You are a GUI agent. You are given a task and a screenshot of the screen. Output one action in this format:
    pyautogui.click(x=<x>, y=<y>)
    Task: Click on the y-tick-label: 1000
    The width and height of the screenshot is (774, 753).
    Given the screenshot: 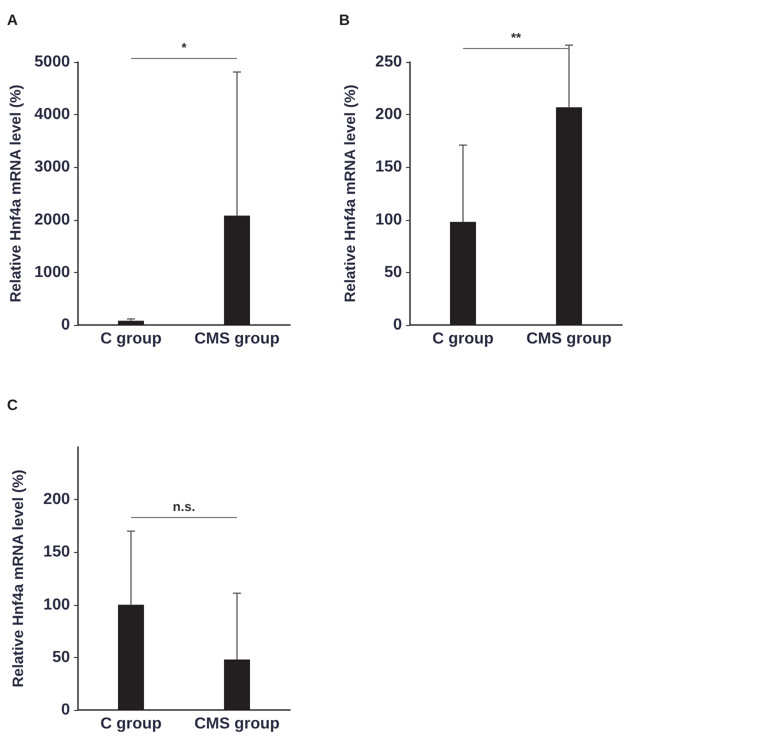 What is the action you would take?
    pyautogui.click(x=52, y=272)
    